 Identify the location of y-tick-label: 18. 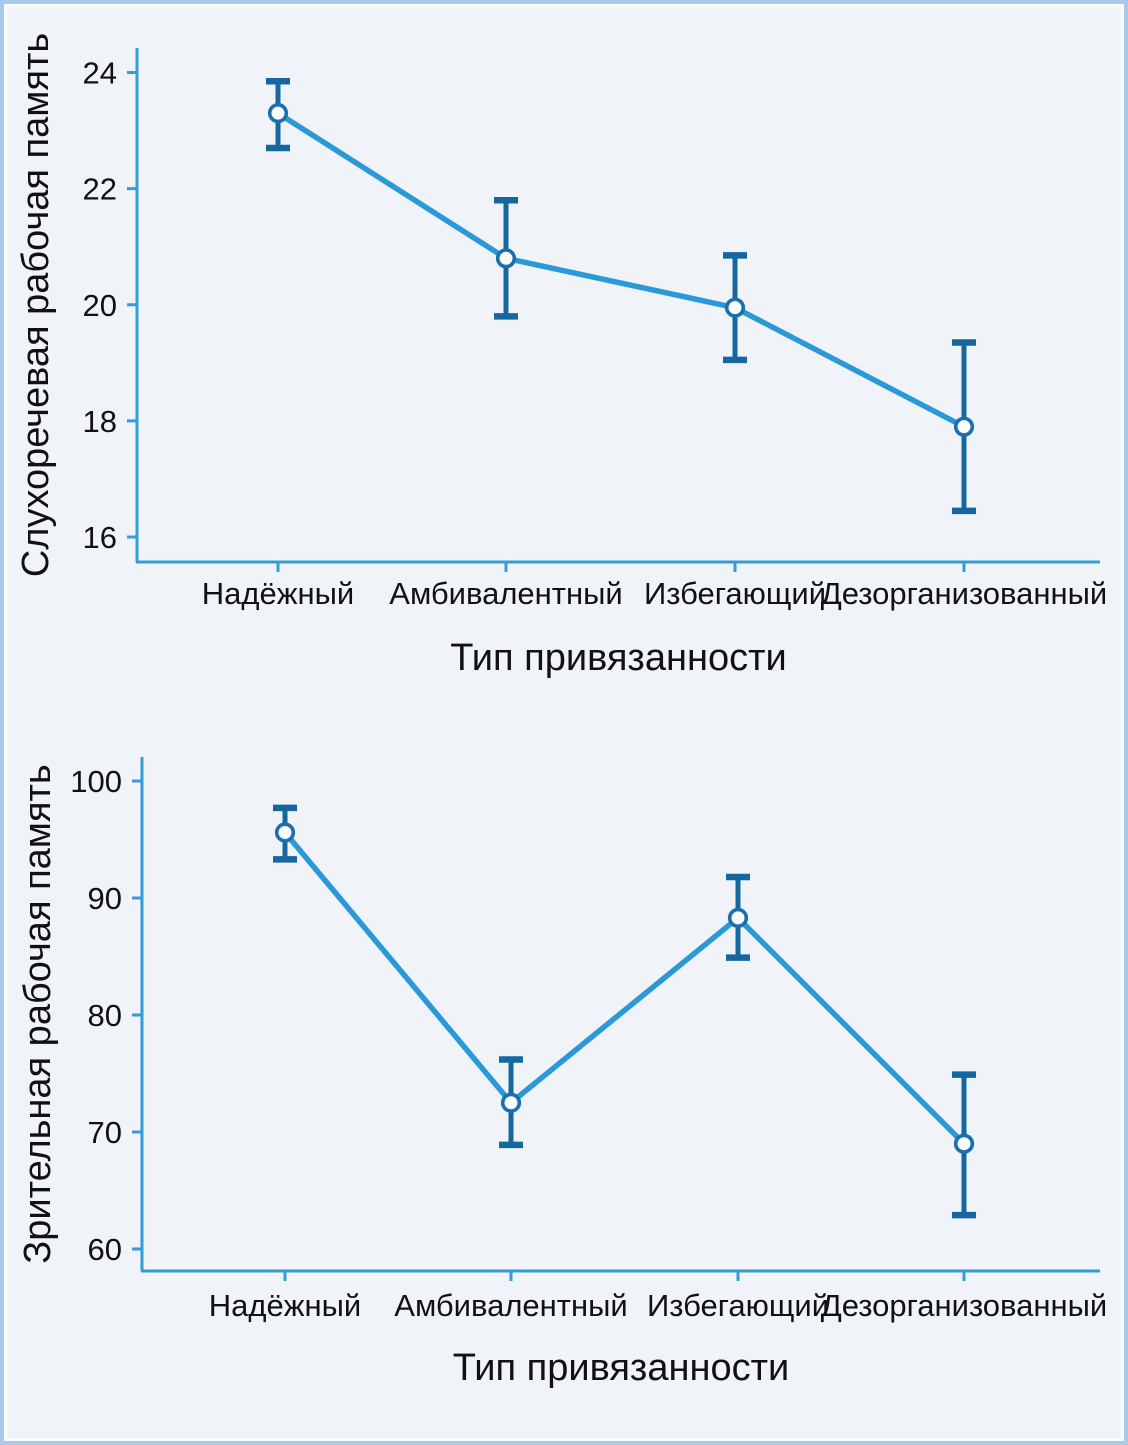
(100, 421).